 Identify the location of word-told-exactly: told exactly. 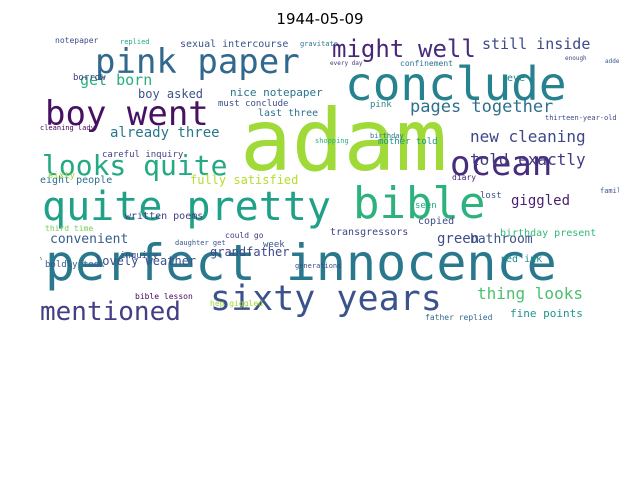
(528, 159).